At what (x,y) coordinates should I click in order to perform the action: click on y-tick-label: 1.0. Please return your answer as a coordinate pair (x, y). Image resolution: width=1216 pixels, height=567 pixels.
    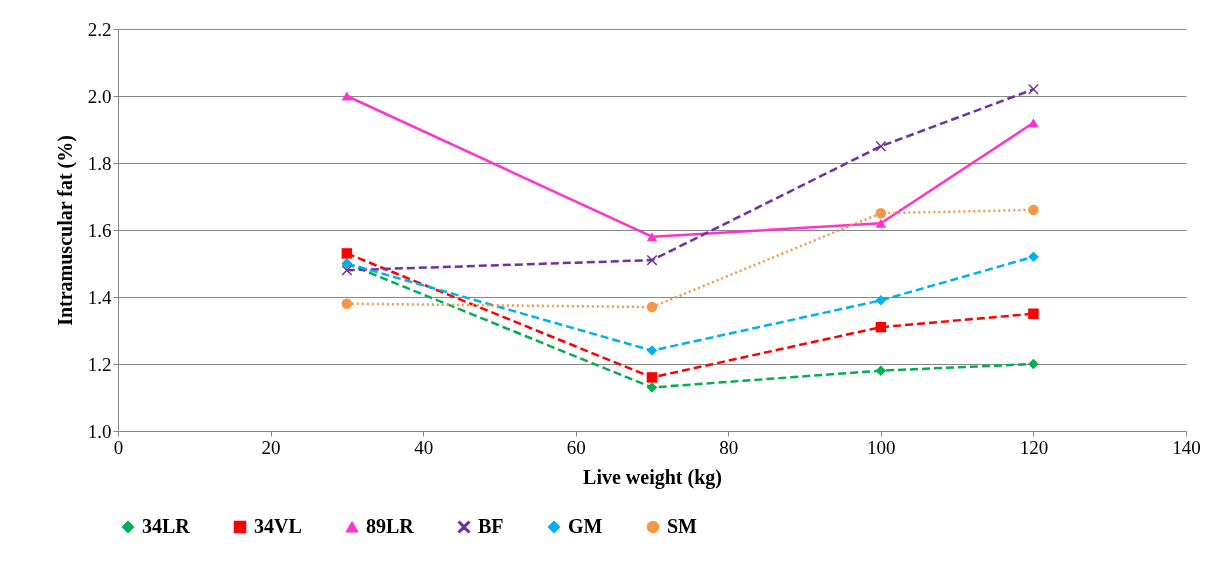
    Looking at the image, I should click on (99, 431).